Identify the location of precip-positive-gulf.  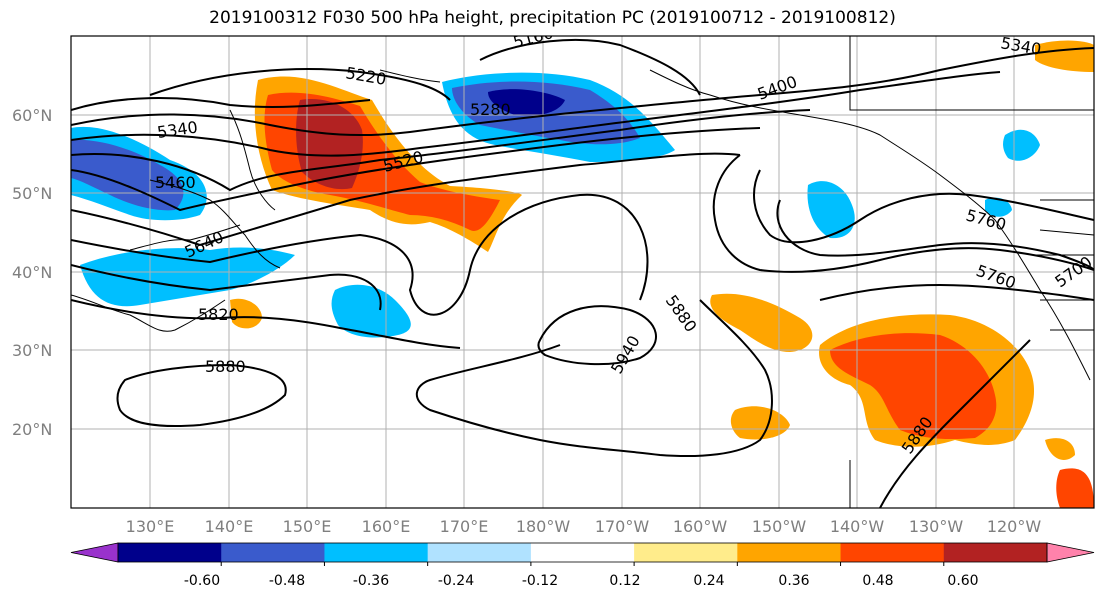
(761, 322).